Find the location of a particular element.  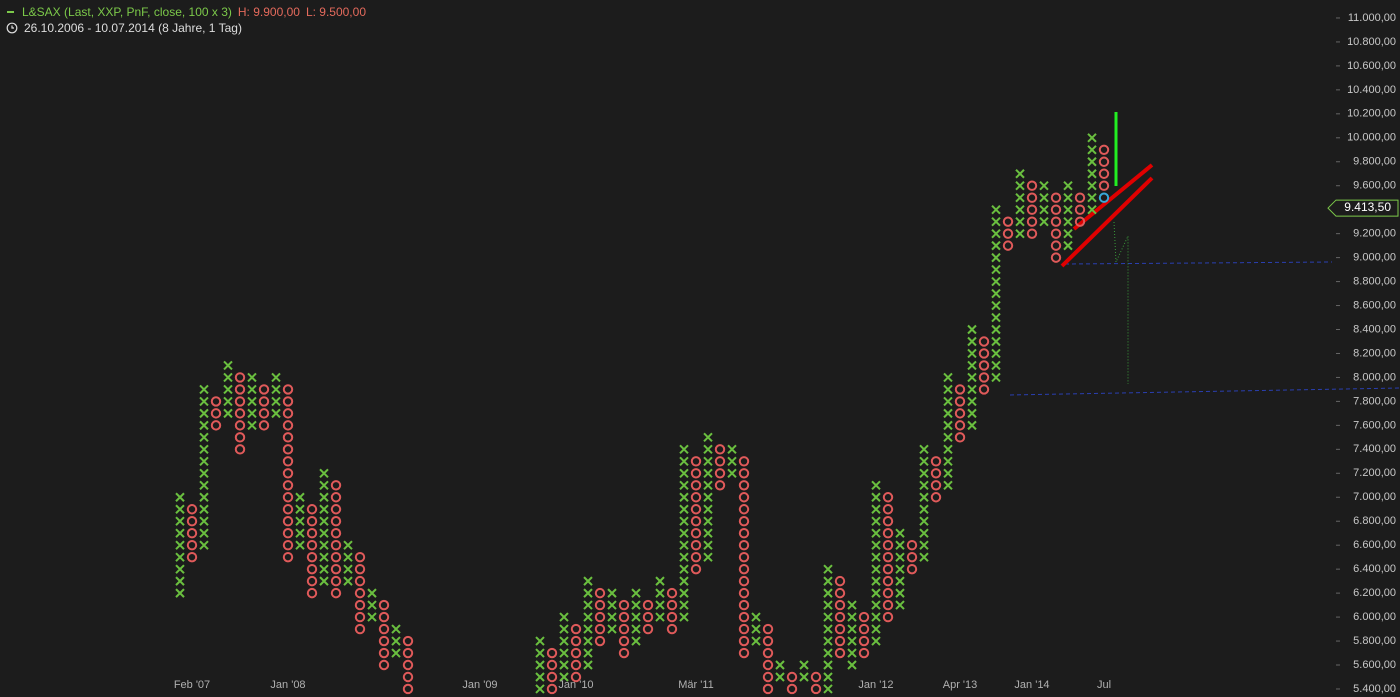

y-tick-label: 10.200,00 is located at coordinates (1371, 114).